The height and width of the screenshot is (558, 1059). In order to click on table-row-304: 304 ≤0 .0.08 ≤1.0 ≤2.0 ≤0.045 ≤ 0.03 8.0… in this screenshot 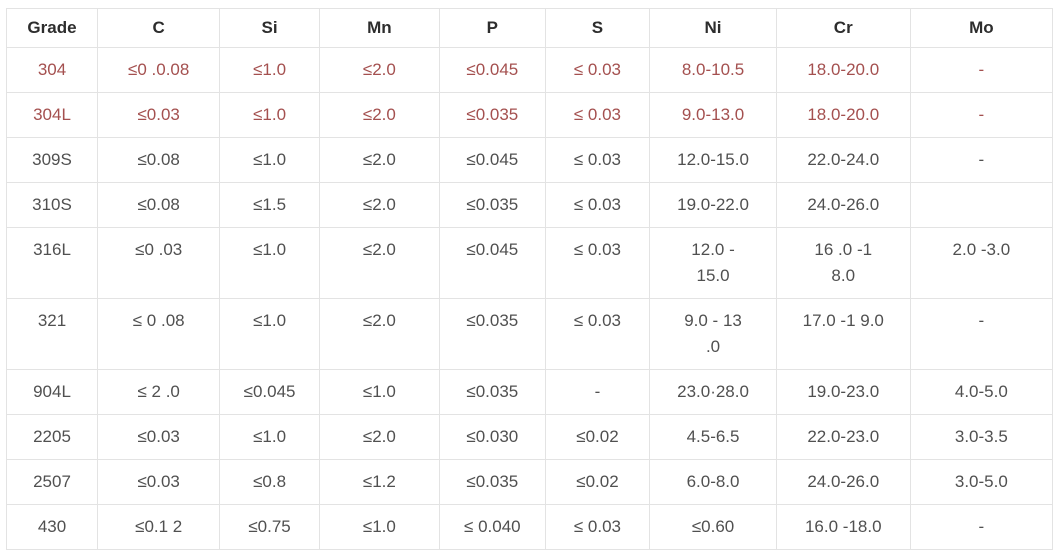, I will do `click(530, 70)`.